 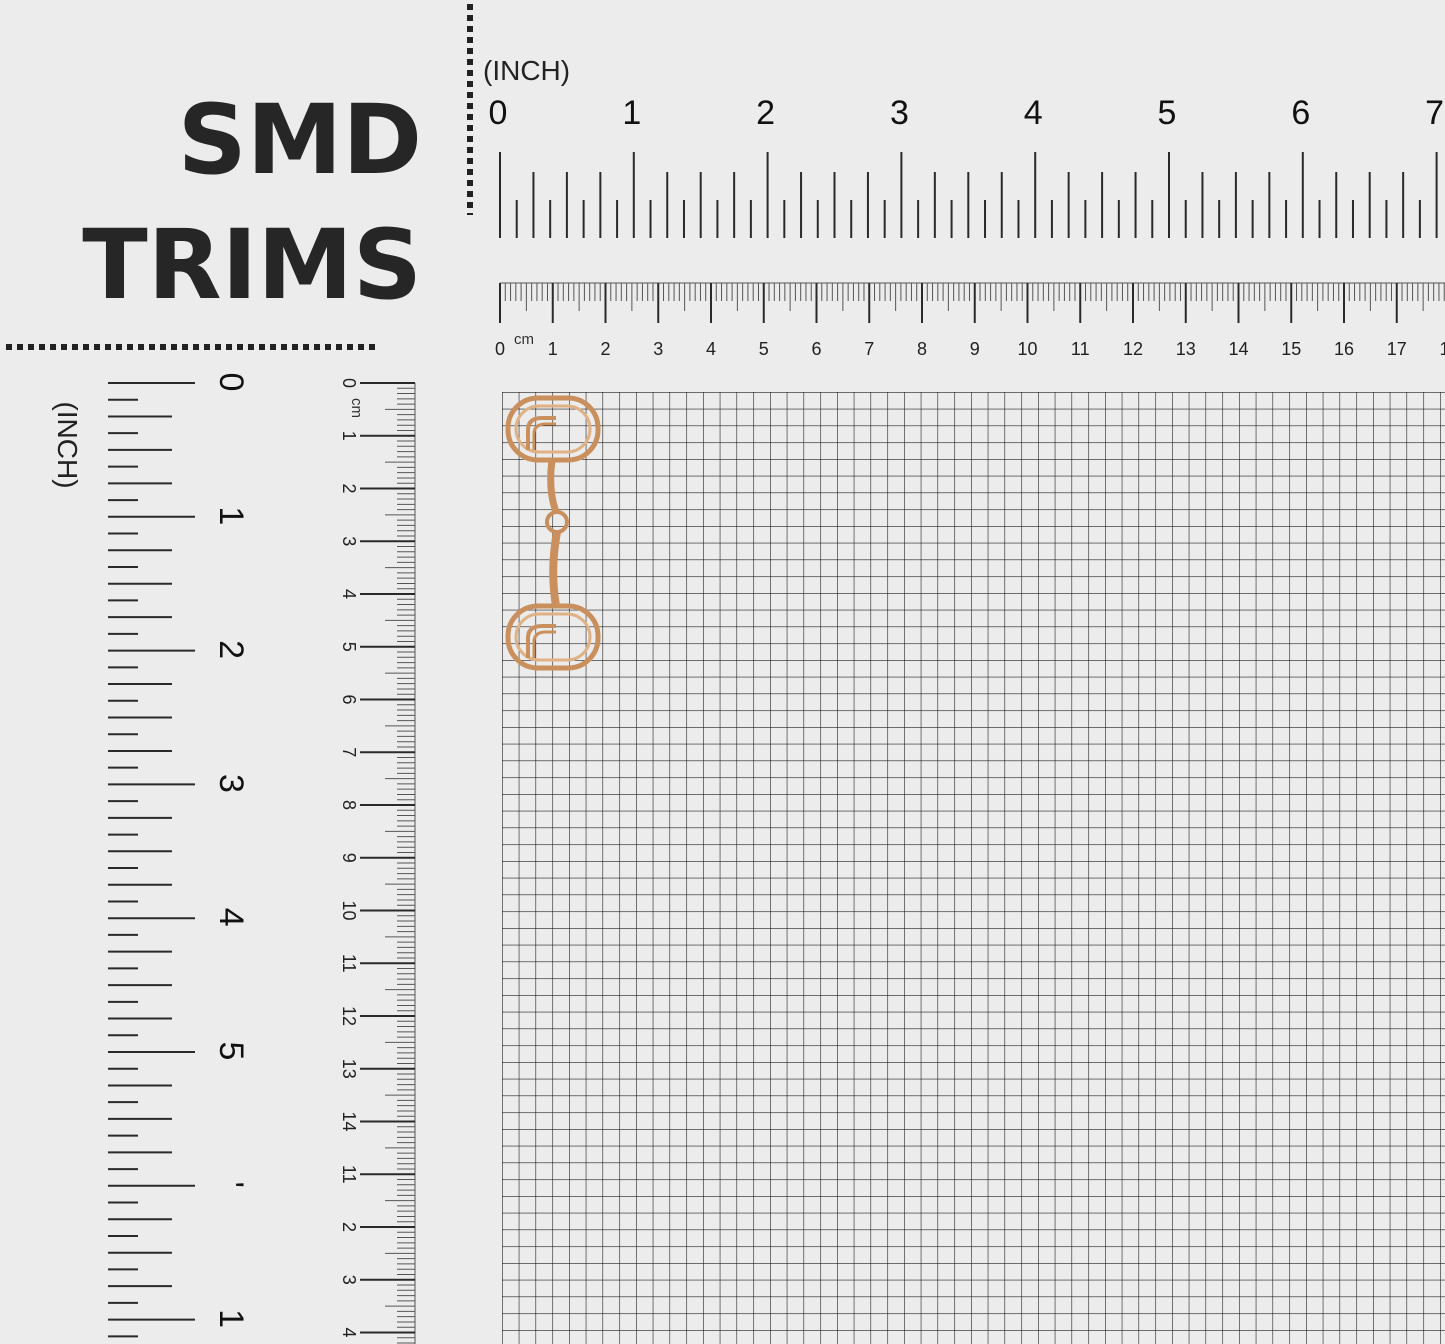 What do you see at coordinates (1344, 349) in the screenshot?
I see `cm-label: 16` at bounding box center [1344, 349].